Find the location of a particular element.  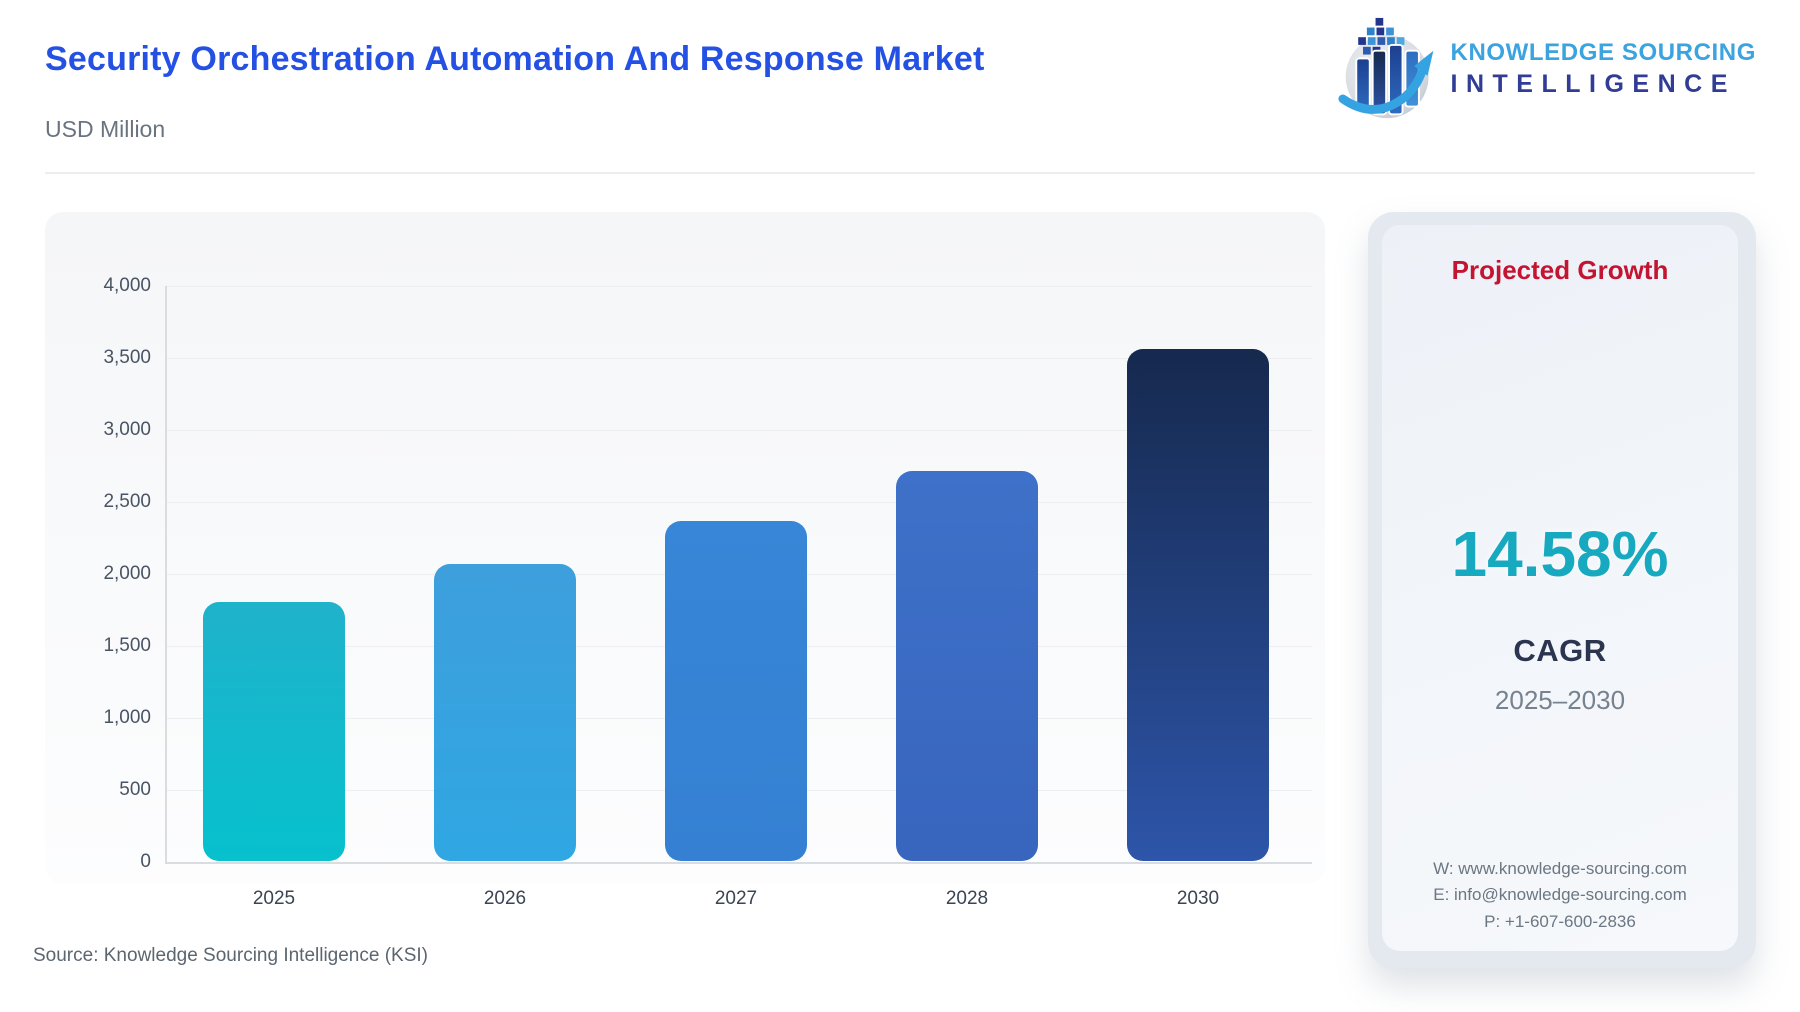

y-axis-tick-label: 2,500 is located at coordinates (127, 501).